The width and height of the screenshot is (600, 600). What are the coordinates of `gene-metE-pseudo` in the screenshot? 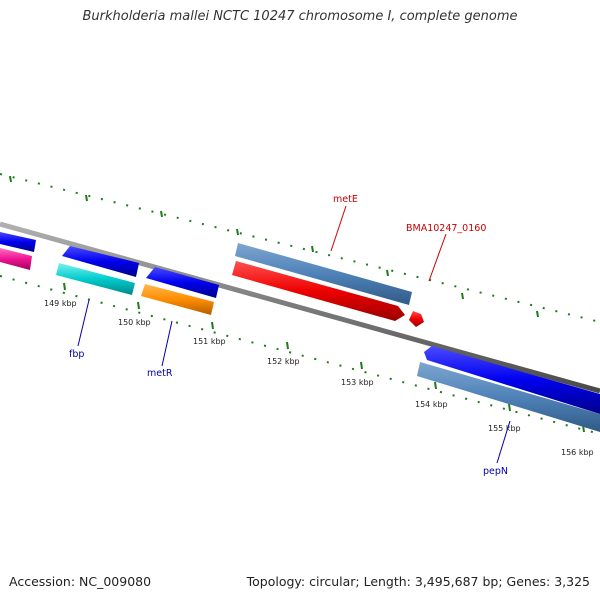 It's located at (323, 274).